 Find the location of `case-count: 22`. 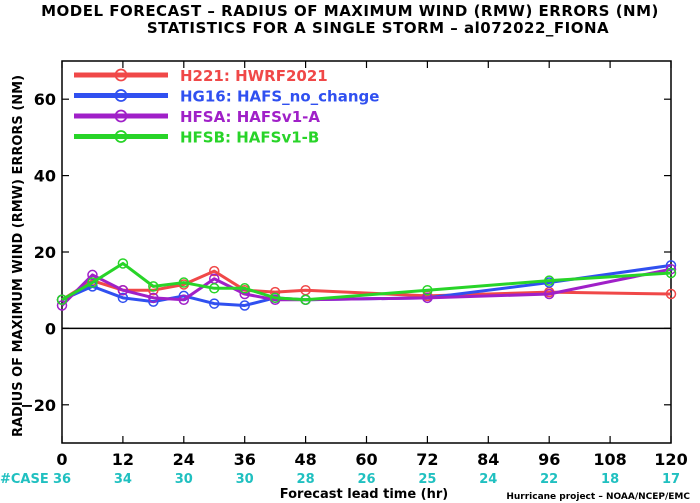

case-count: 22 is located at coordinates (549, 479).